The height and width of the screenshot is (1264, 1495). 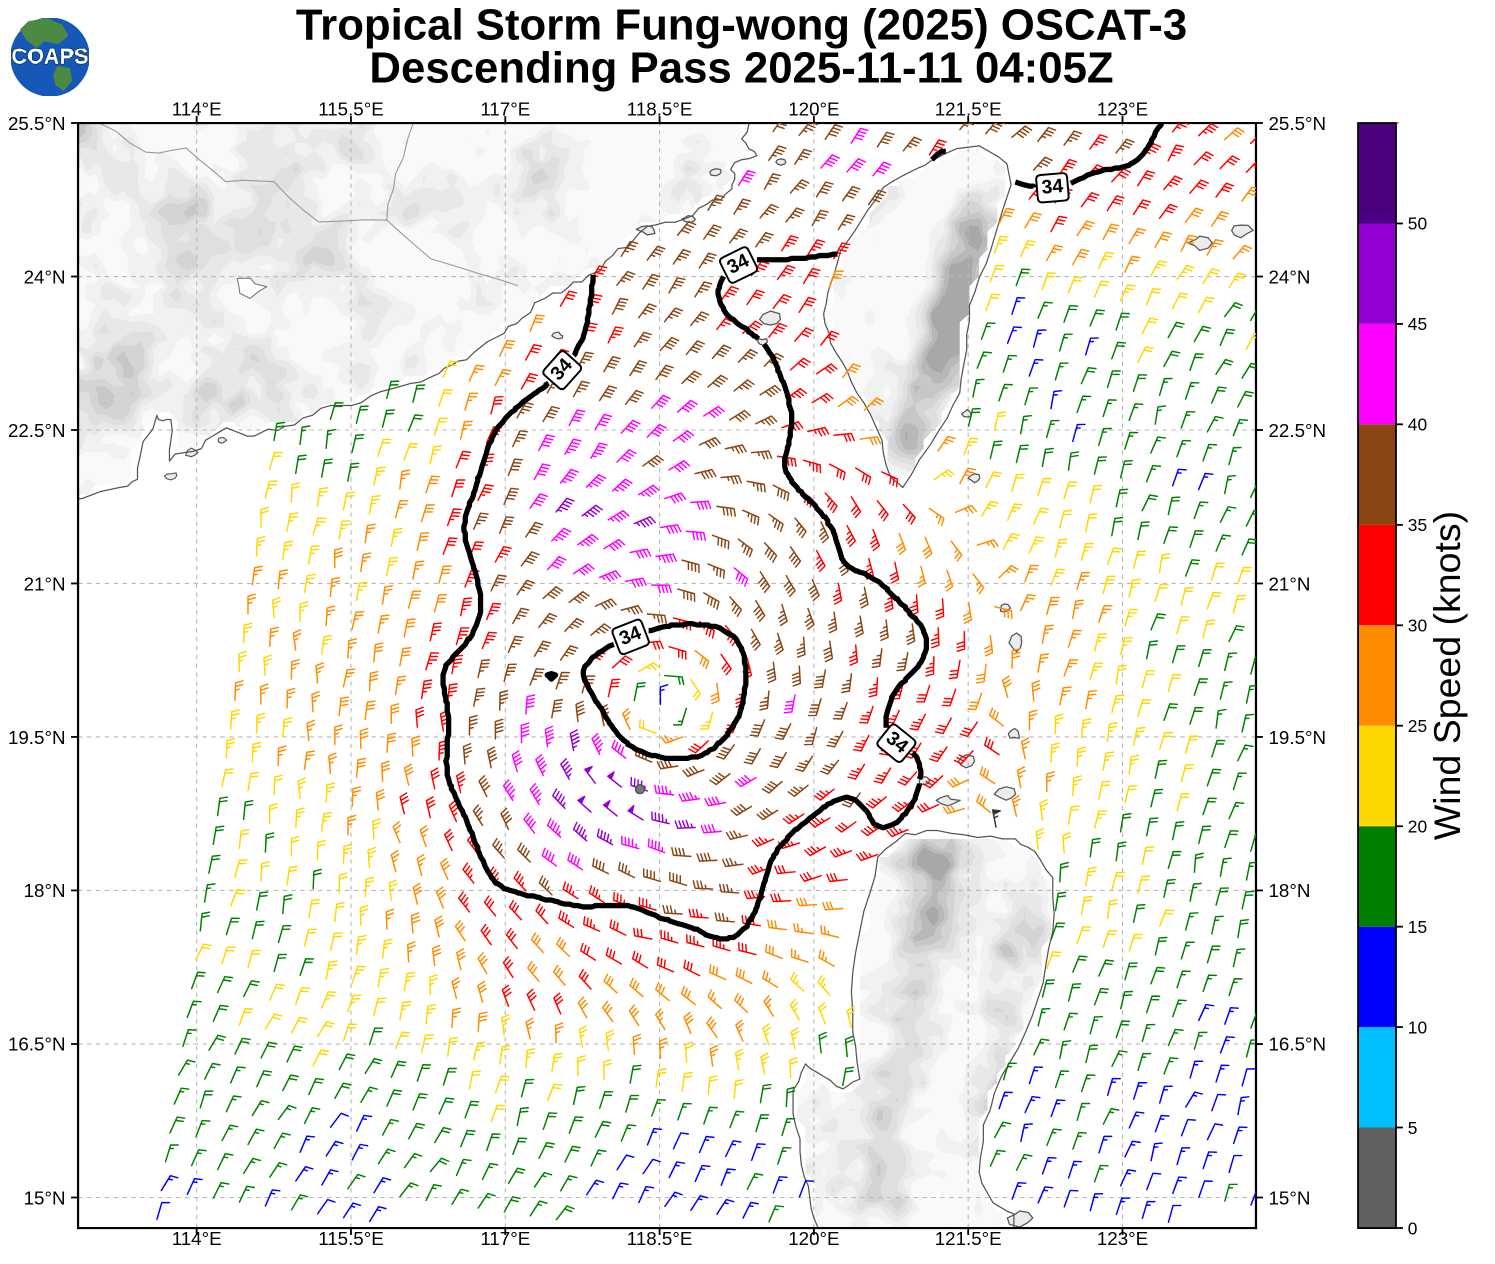 What do you see at coordinates (1417, 927) in the screenshot?
I see `svg-text: 15` at bounding box center [1417, 927].